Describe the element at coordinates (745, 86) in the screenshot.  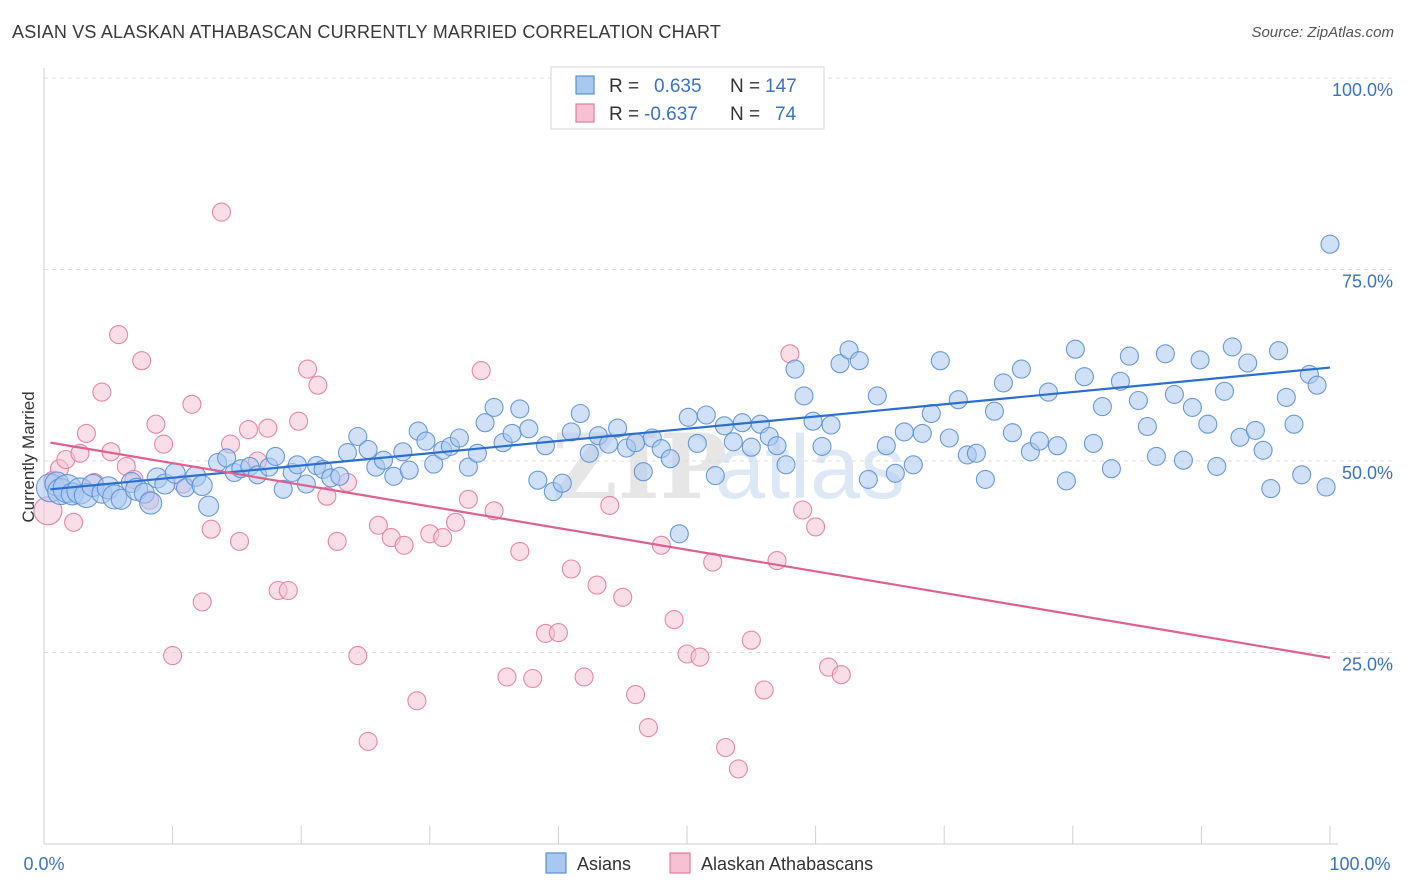
I see `legend-n-label-asians: N =` at that location.